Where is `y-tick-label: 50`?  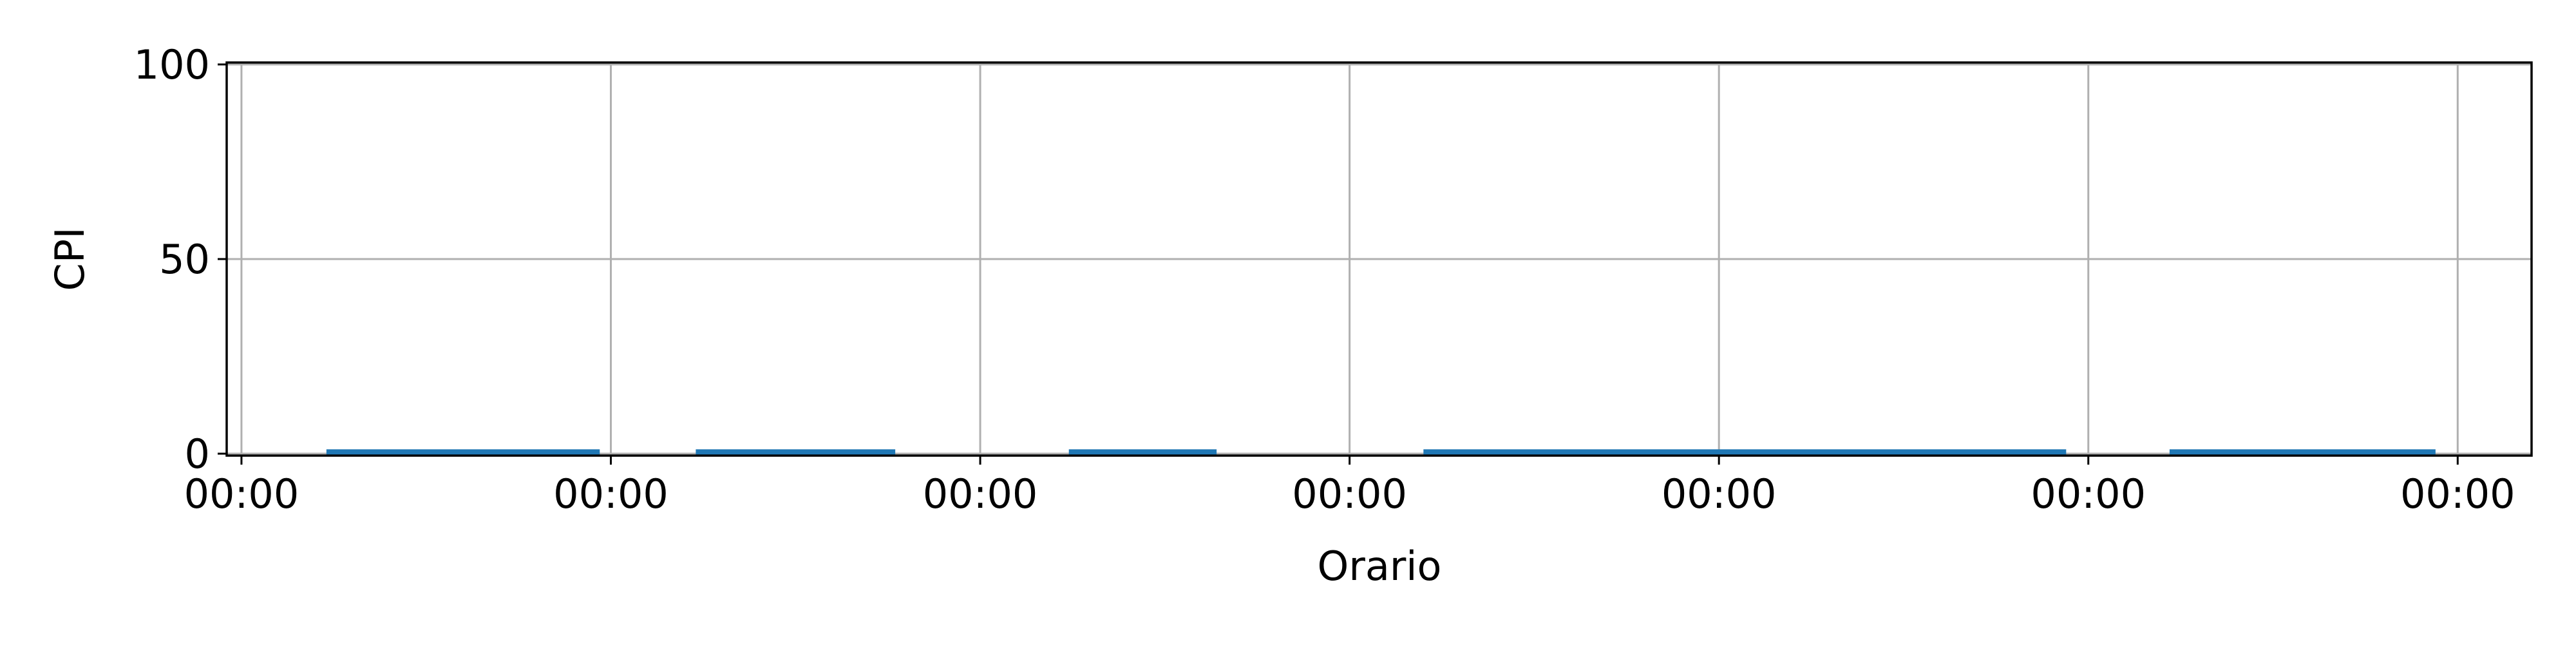 y-tick-label: 50 is located at coordinates (184, 259).